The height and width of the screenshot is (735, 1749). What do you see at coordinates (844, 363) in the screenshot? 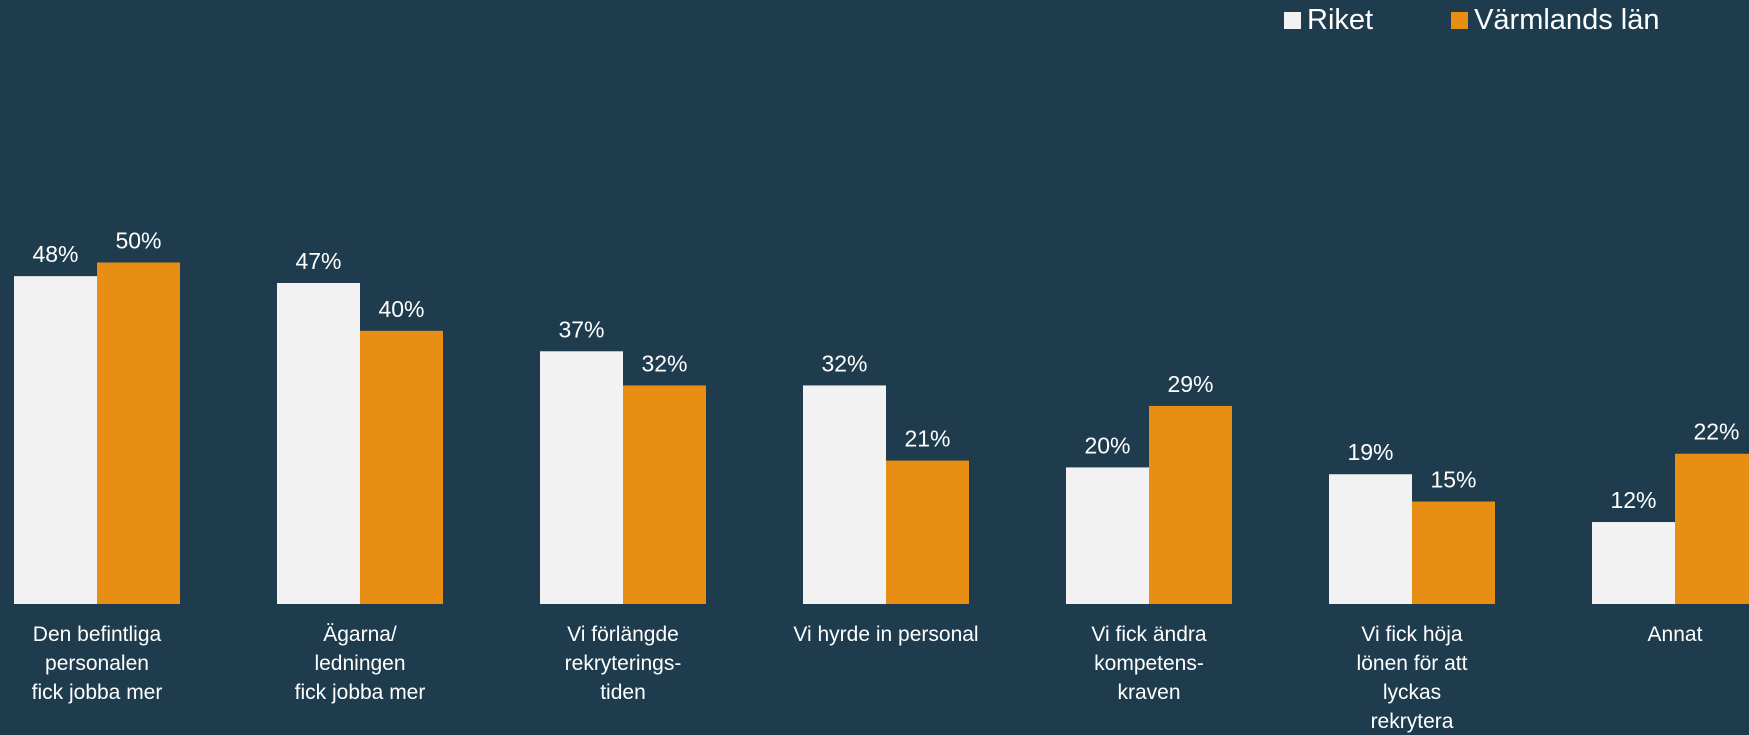
I see `data-label-riket-3: 32%` at bounding box center [844, 363].